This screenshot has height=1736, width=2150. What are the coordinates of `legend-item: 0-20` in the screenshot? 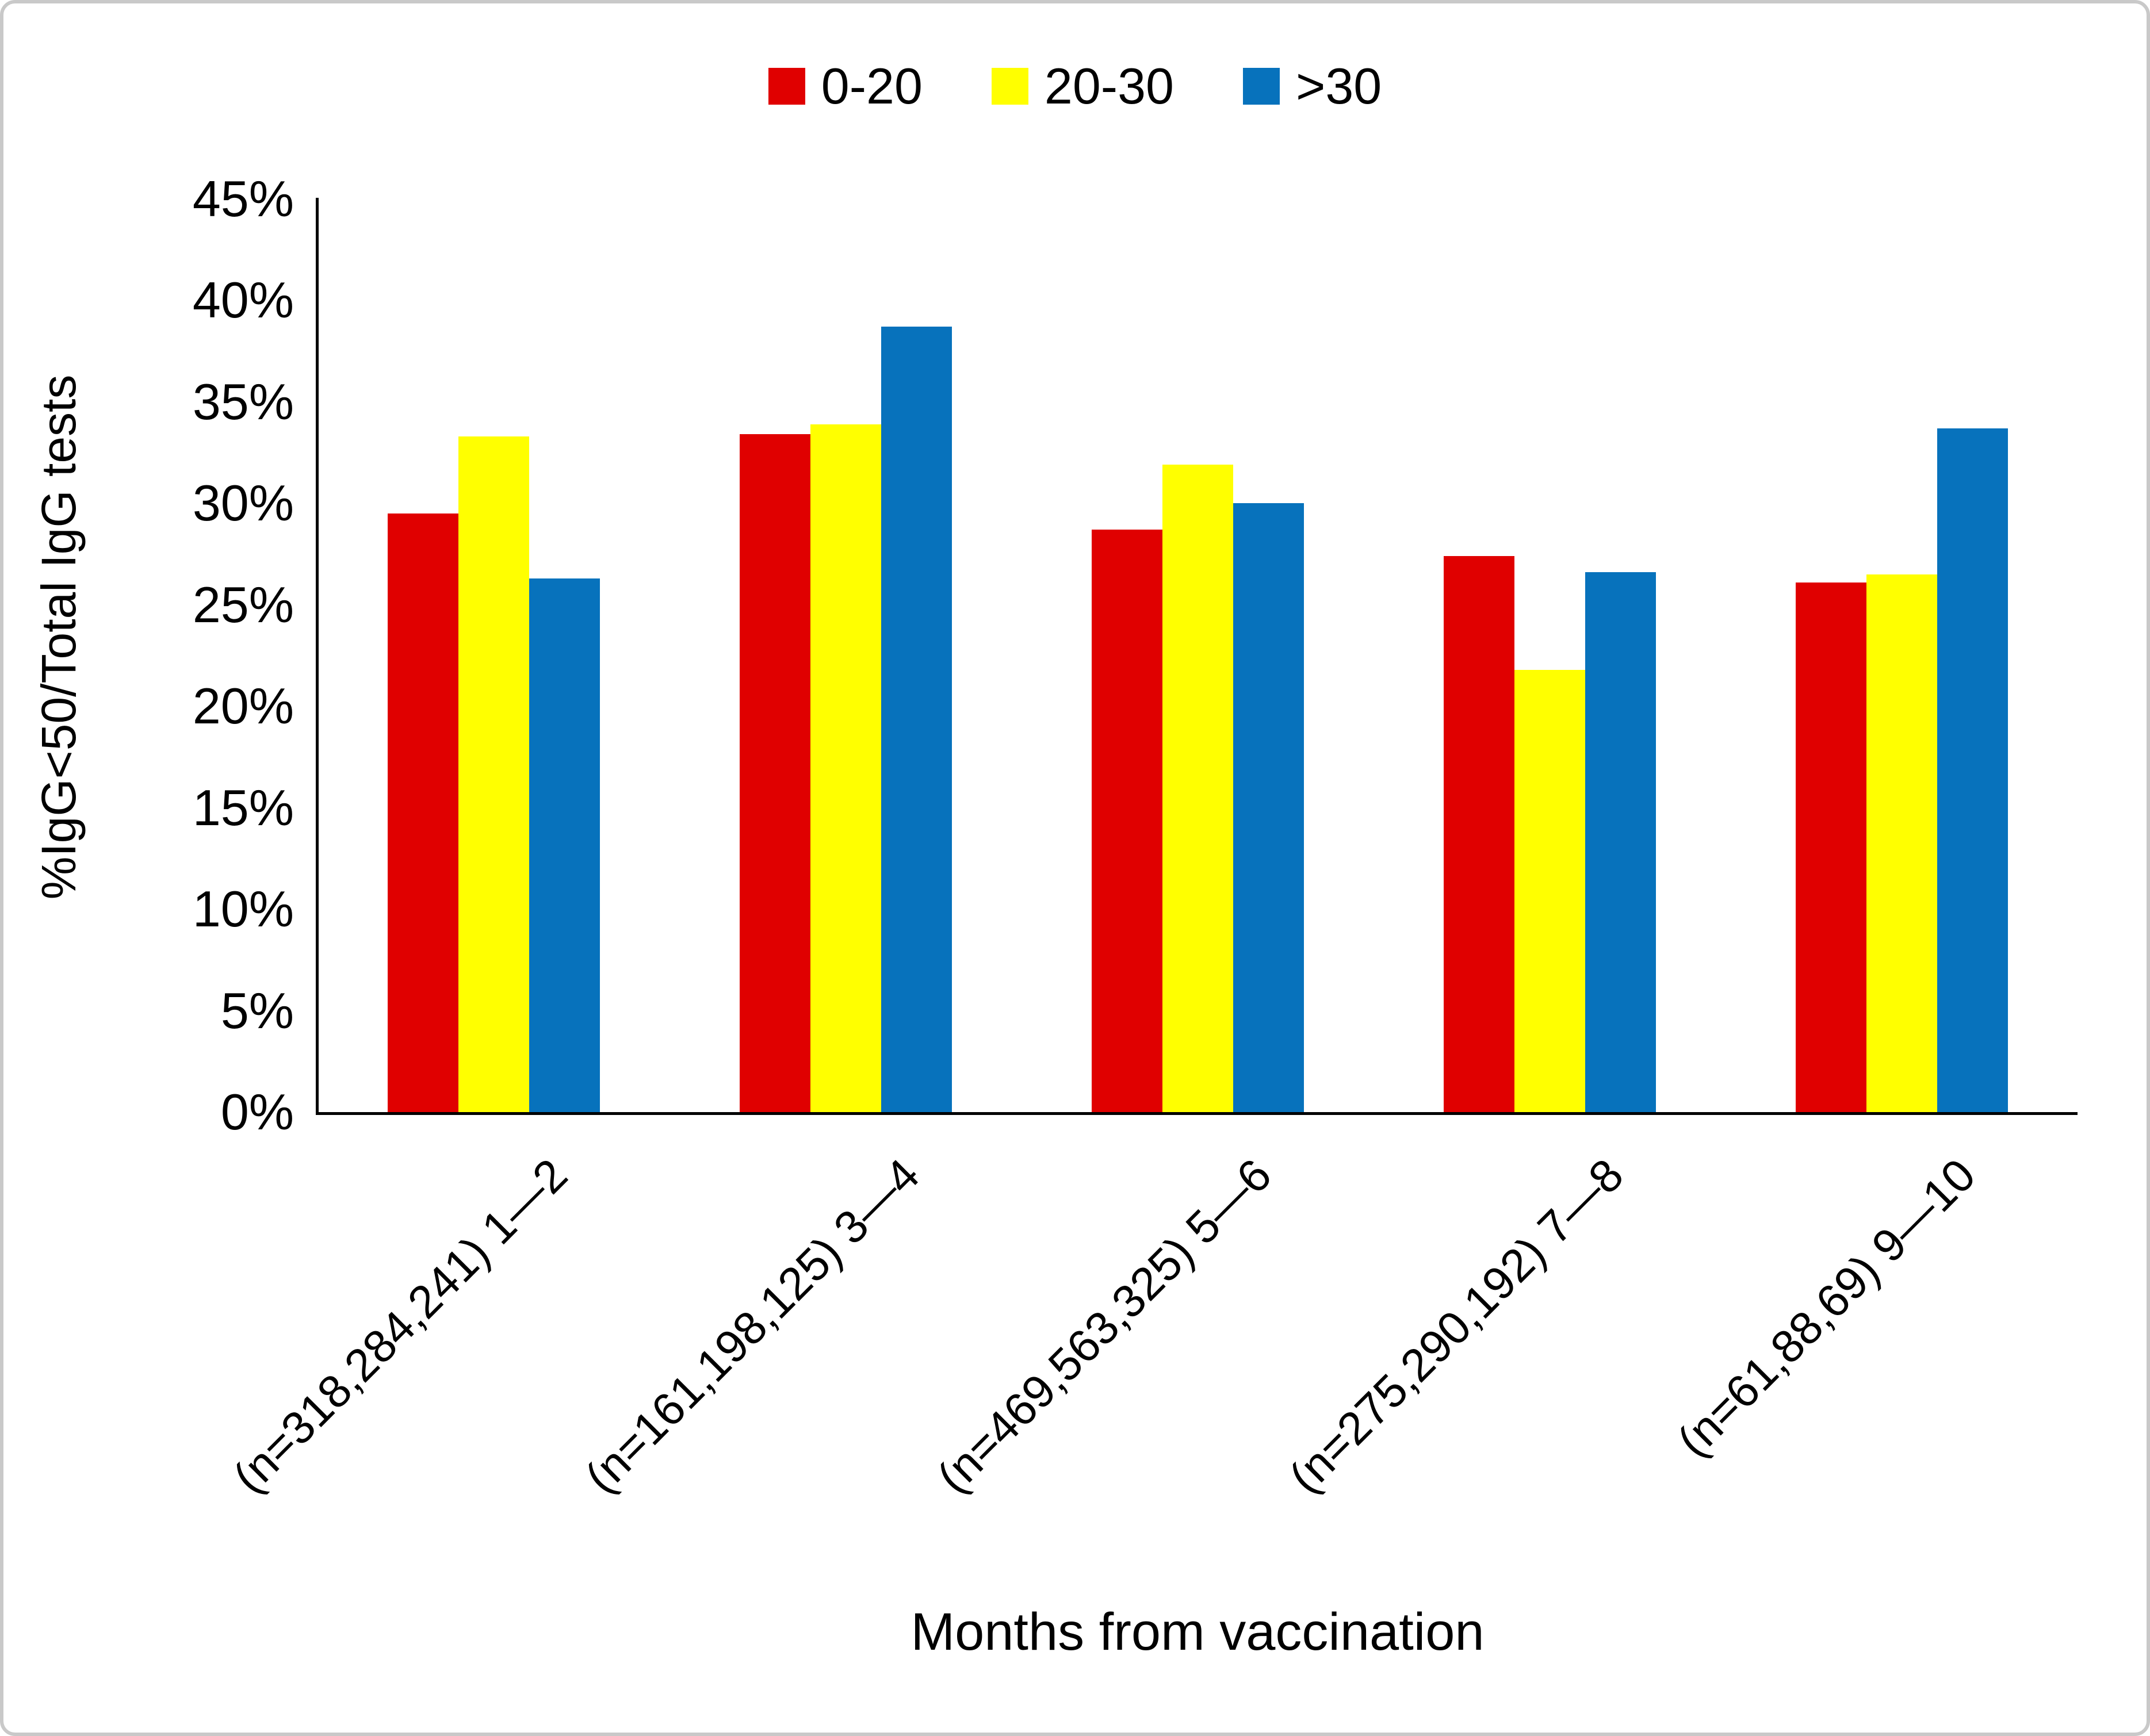 It's located at (845, 86).